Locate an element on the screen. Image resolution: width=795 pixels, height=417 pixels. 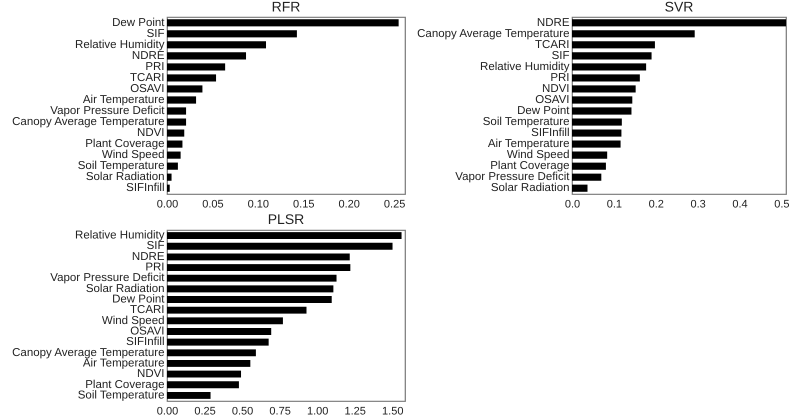
x-tick-label: 0.05 is located at coordinates (213, 204).